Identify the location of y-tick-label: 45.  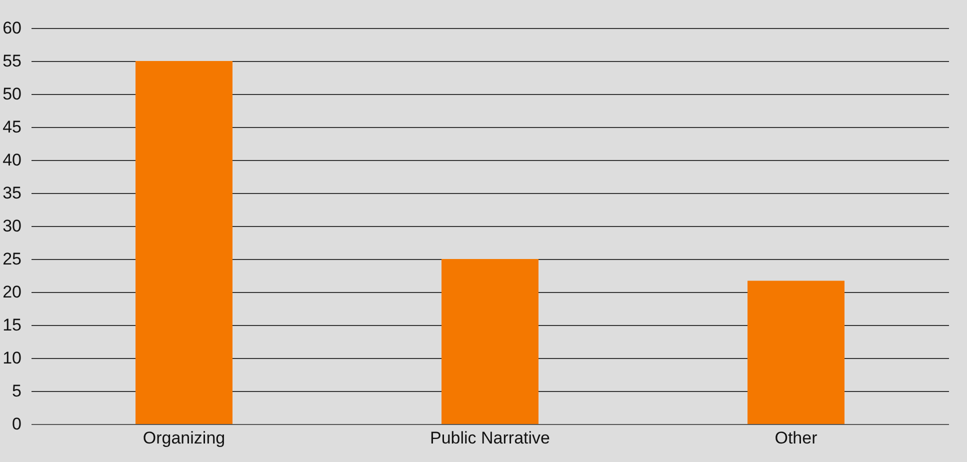
(12, 127).